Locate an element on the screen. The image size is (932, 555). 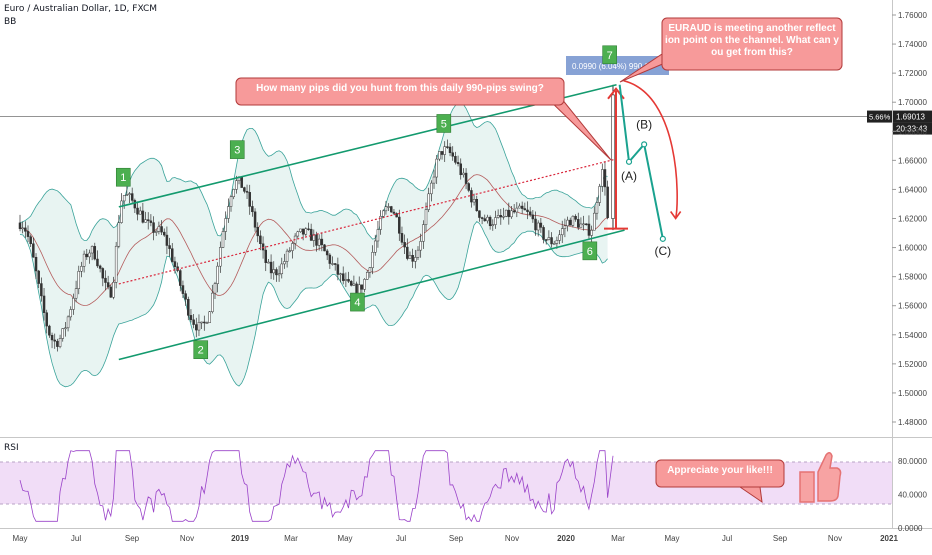
wave-label-text: 6 is located at coordinates (590, 252).